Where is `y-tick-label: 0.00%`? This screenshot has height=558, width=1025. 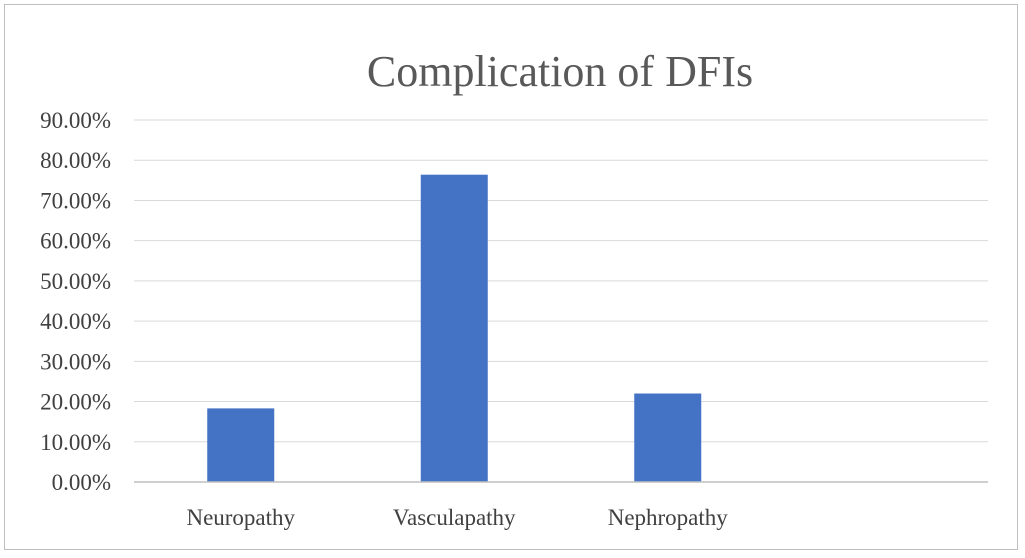 y-tick-label: 0.00% is located at coordinates (81, 482).